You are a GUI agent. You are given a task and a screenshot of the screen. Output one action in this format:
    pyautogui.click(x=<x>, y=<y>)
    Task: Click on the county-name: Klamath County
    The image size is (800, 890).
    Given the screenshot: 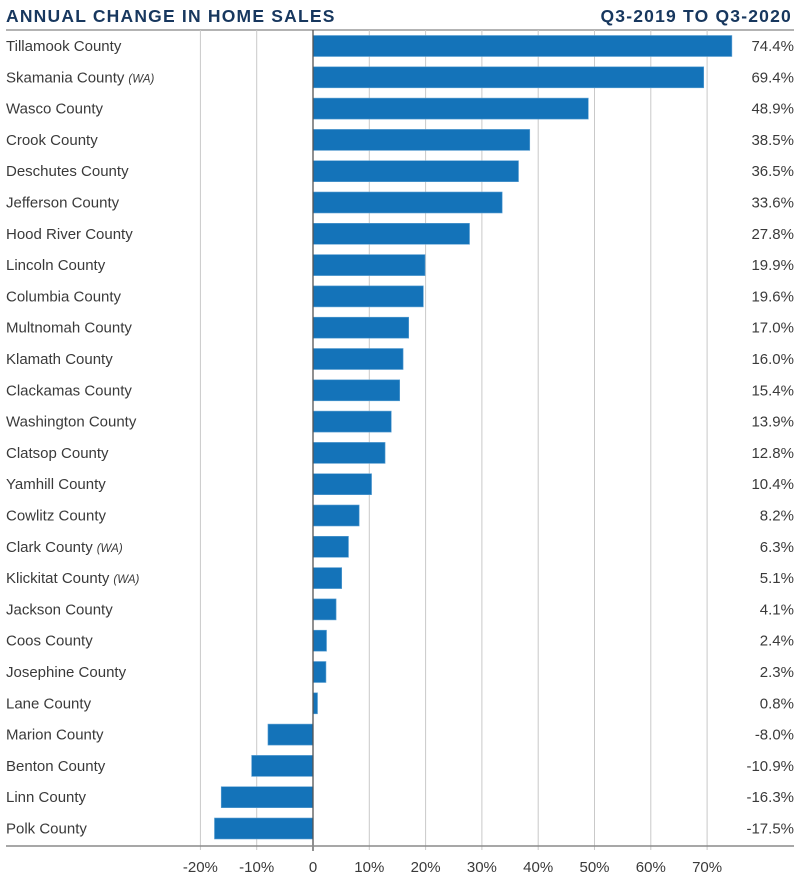 What is the action you would take?
    pyautogui.click(x=59, y=359)
    